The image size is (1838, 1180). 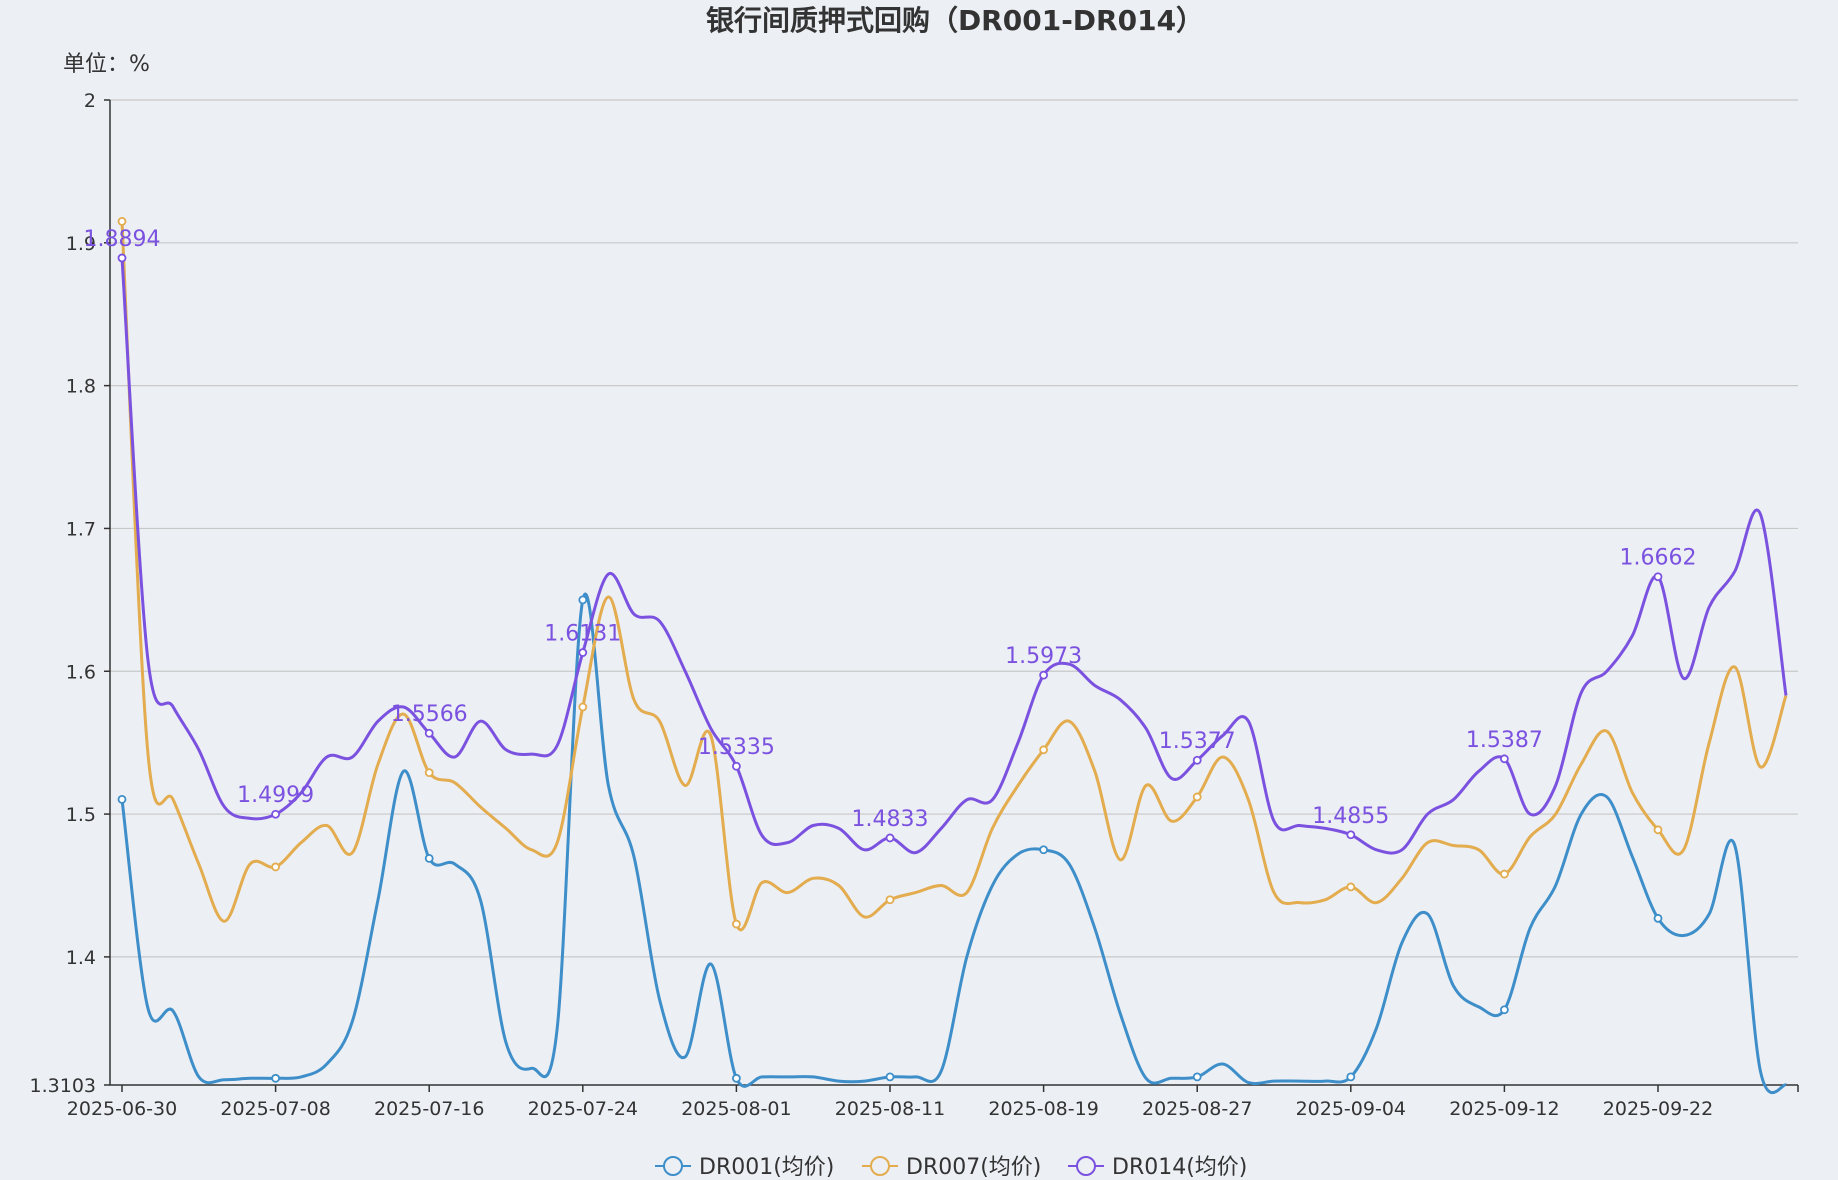 What do you see at coordinates (1658, 1109) in the screenshot?
I see `x-tick-label: 2025-09-22` at bounding box center [1658, 1109].